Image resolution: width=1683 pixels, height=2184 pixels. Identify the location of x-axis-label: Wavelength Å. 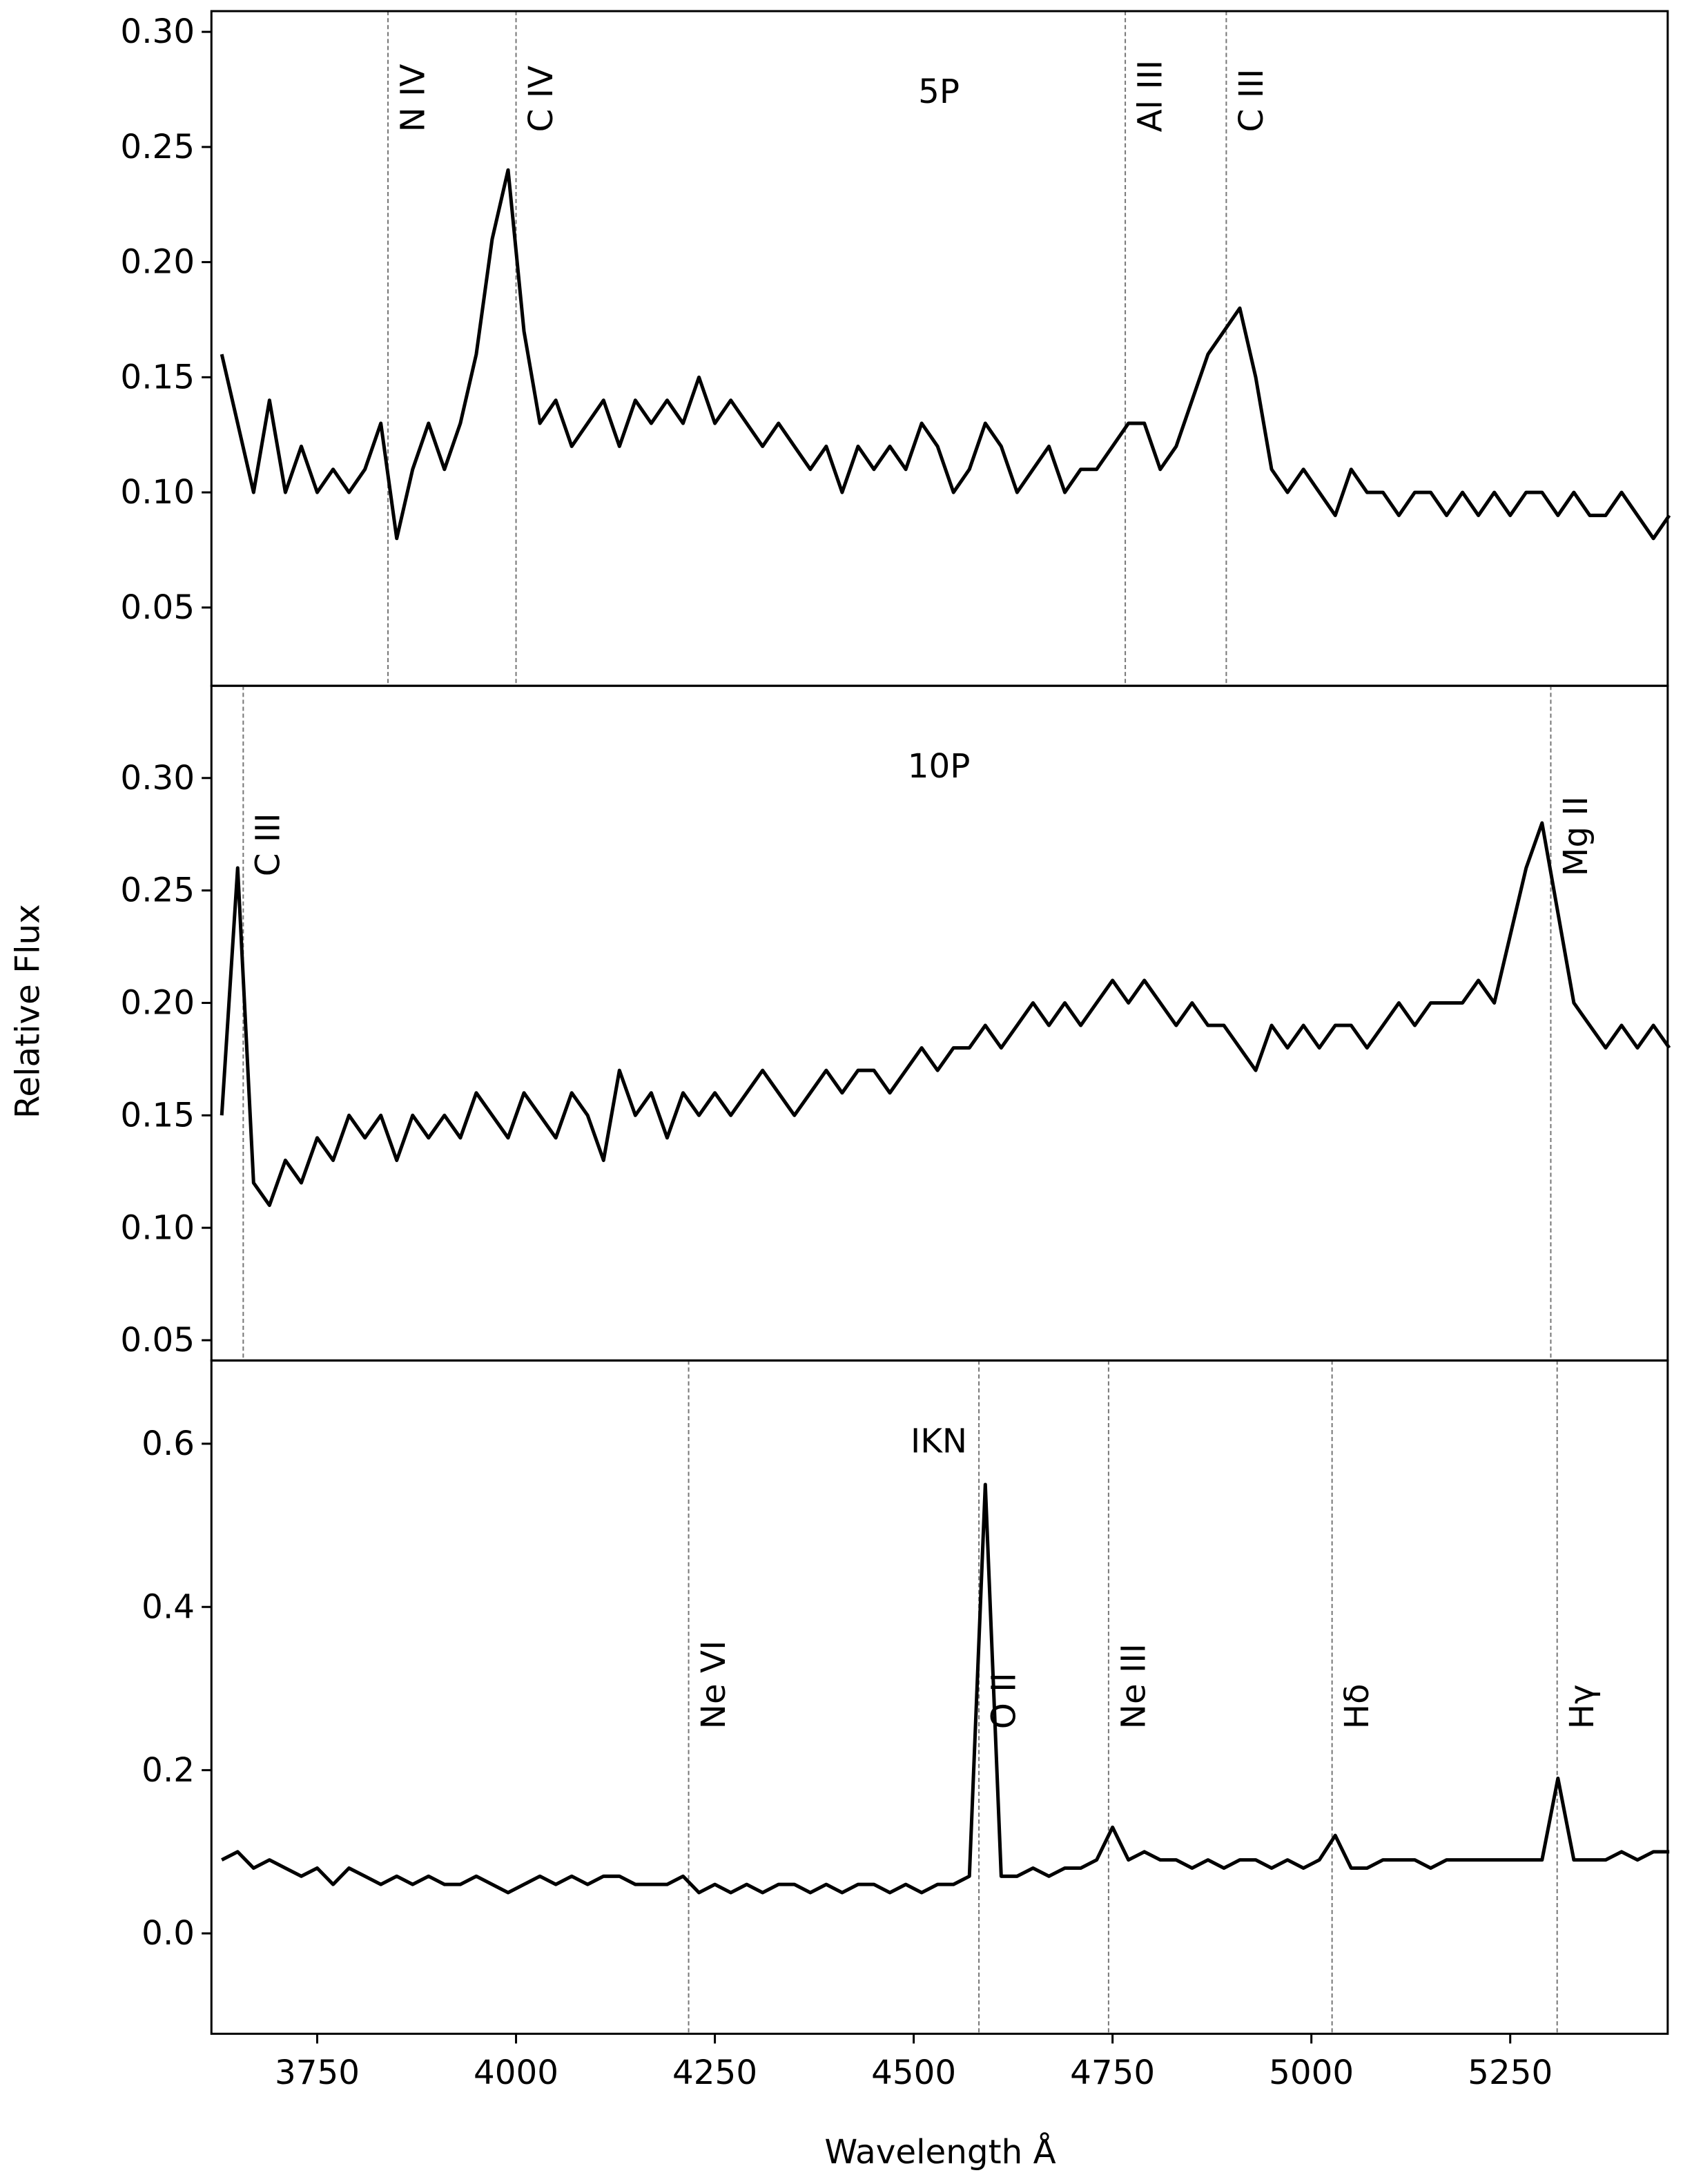
(940, 2152).